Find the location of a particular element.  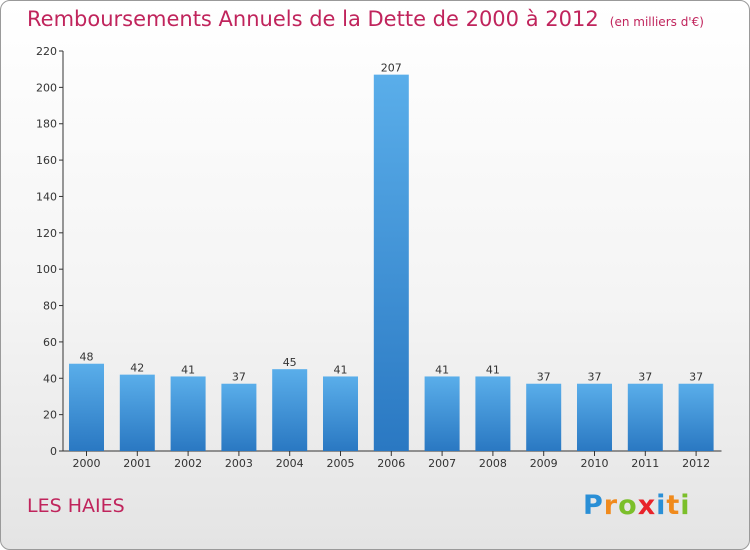

logo-letter: r is located at coordinates (611, 505).